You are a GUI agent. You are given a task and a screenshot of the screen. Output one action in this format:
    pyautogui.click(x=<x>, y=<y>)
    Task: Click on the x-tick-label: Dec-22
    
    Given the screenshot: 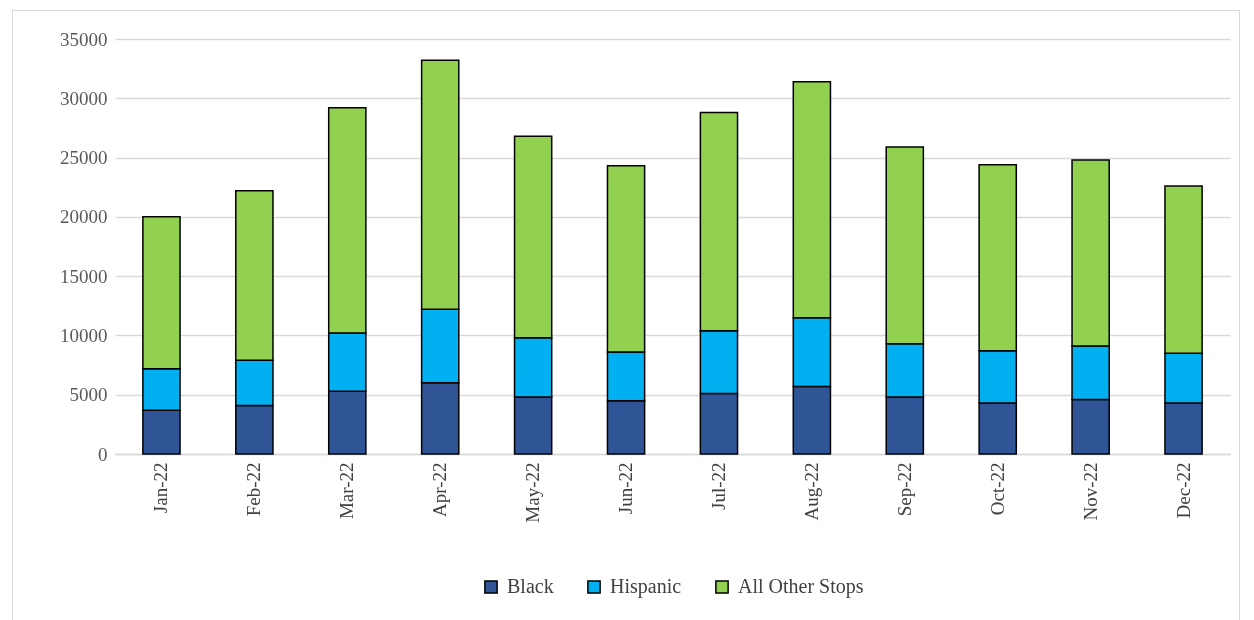 What is the action you would take?
    pyautogui.click(x=1183, y=490)
    